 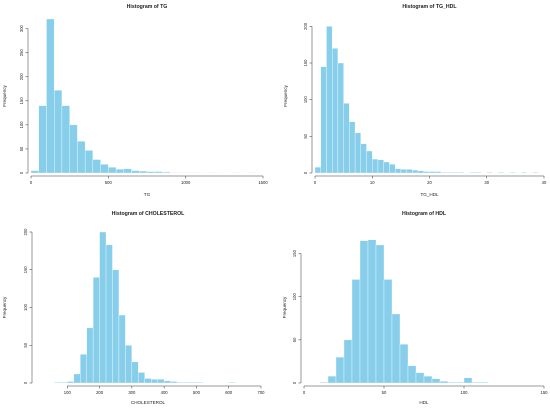 I want to click on chart-title: Histogram of TG_HDL, so click(x=429, y=7).